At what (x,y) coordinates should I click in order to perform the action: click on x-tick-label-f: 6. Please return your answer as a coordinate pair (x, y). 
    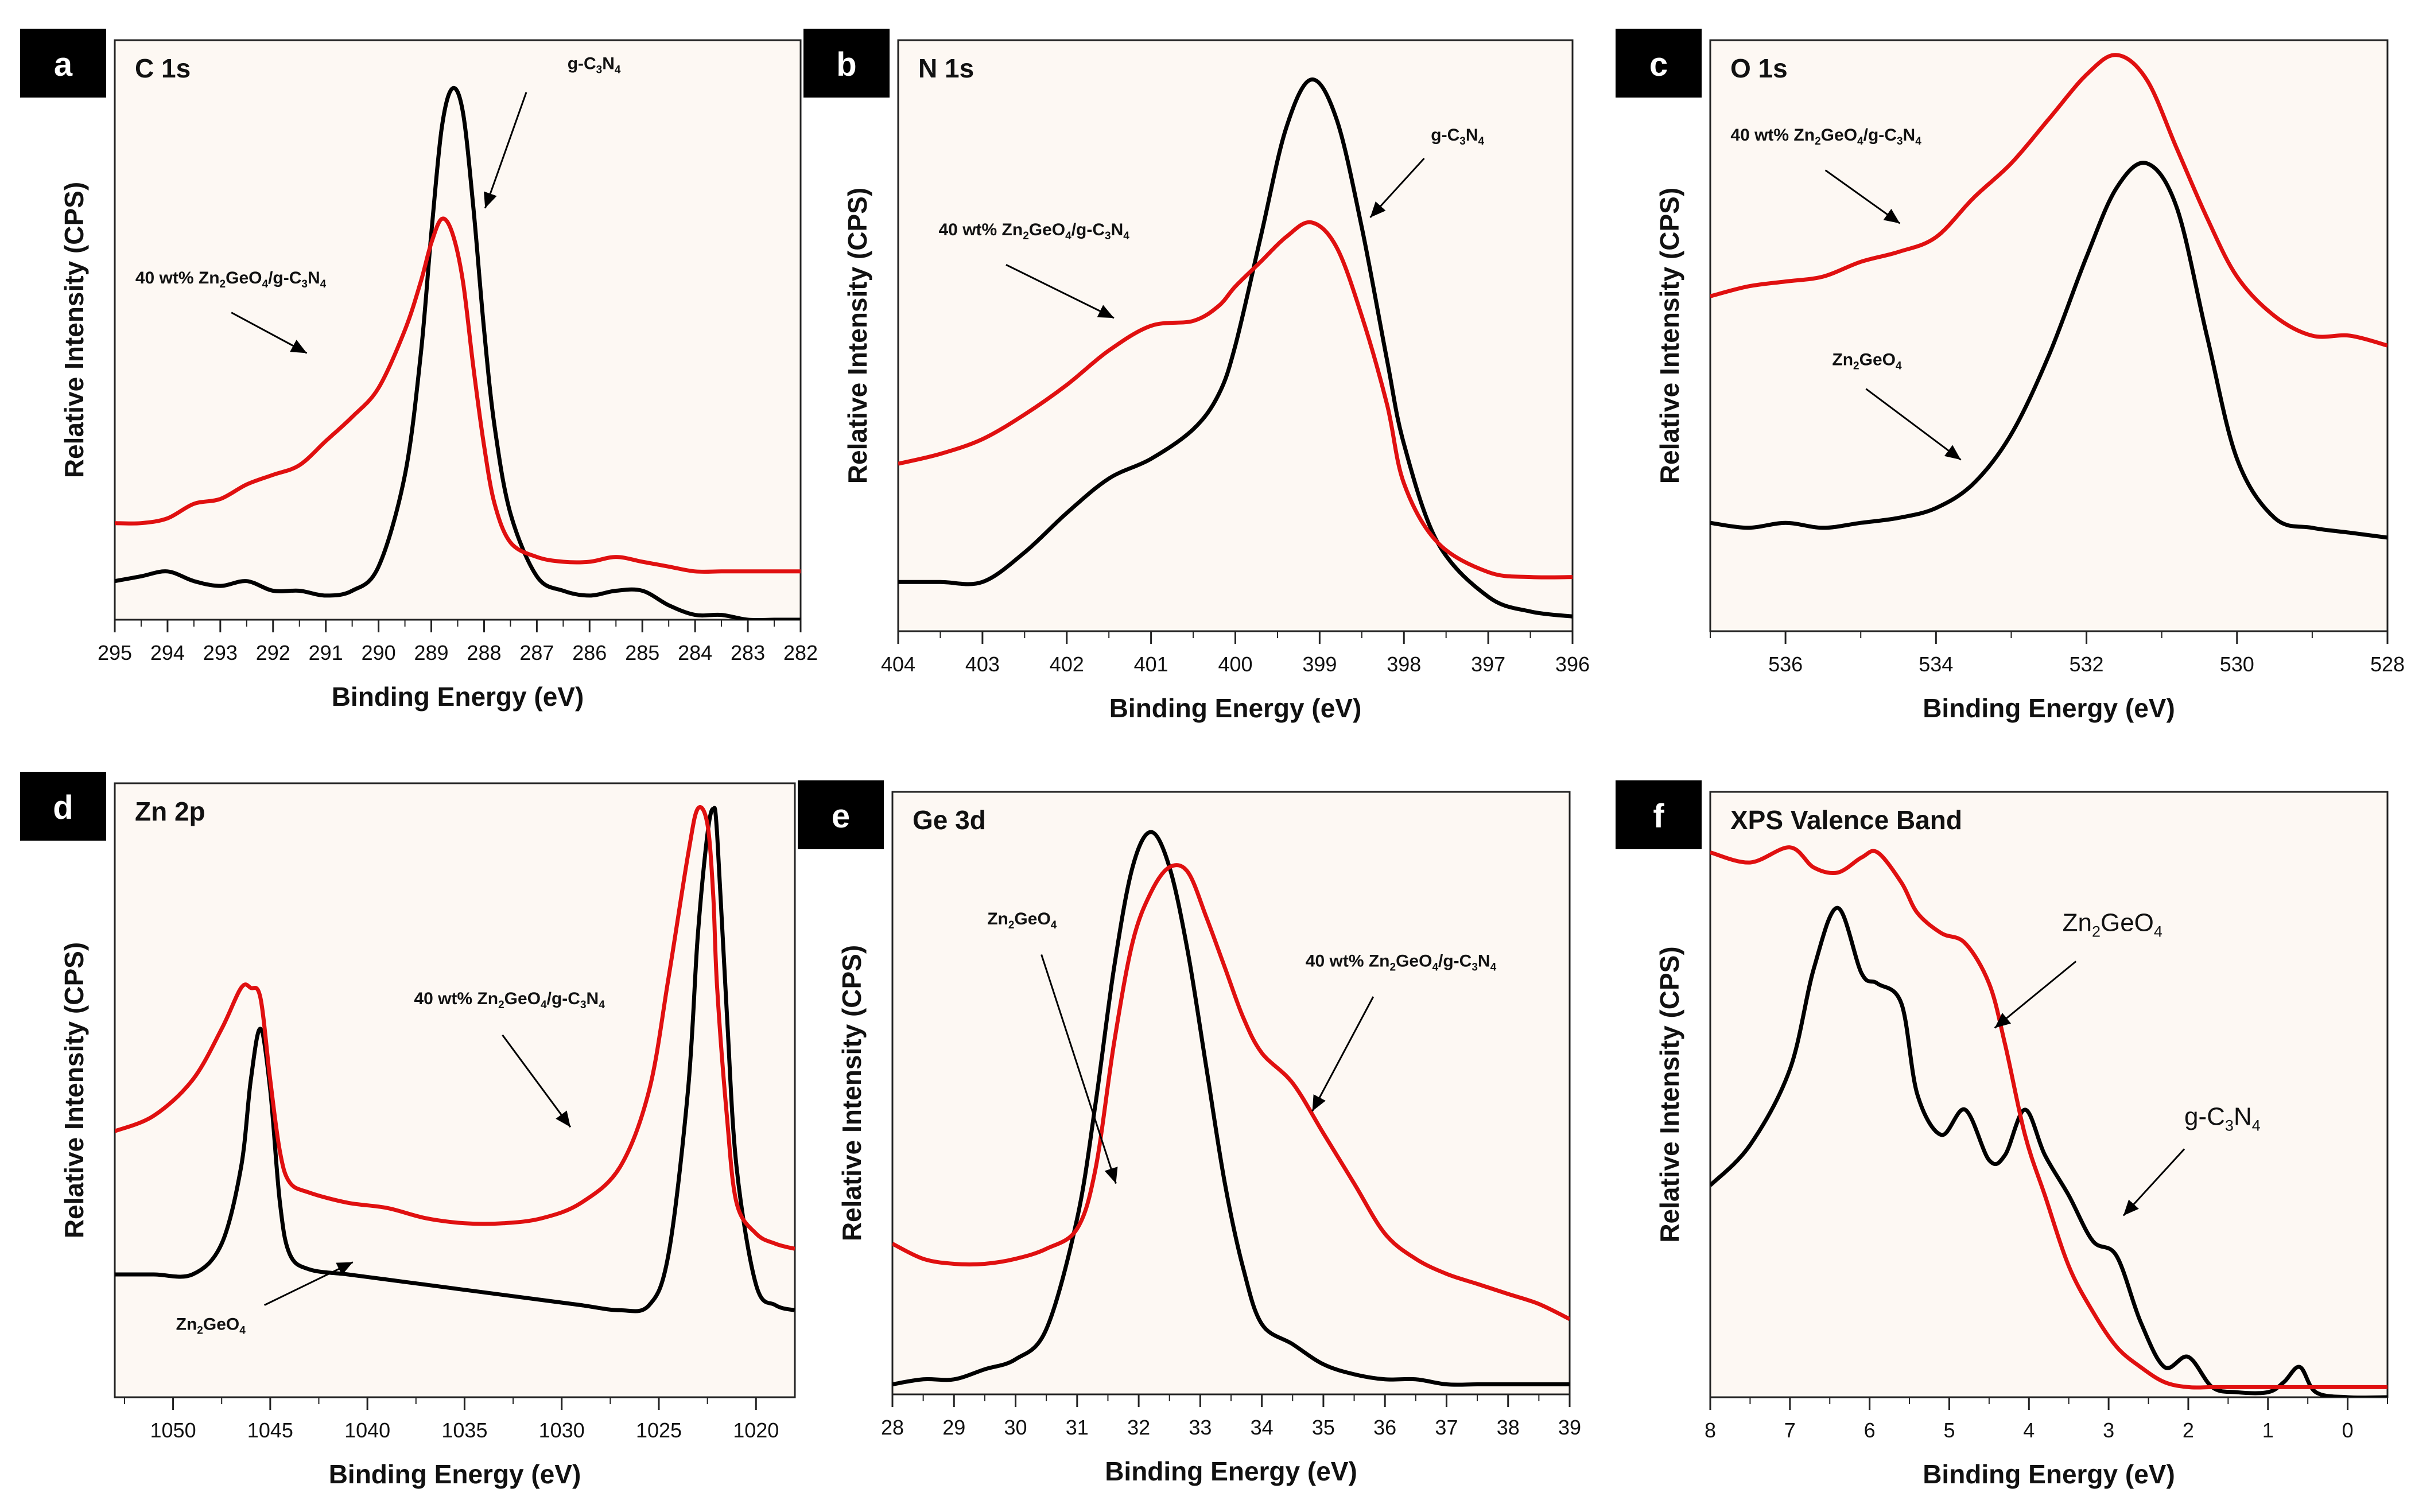
    Looking at the image, I should click on (1870, 1430).